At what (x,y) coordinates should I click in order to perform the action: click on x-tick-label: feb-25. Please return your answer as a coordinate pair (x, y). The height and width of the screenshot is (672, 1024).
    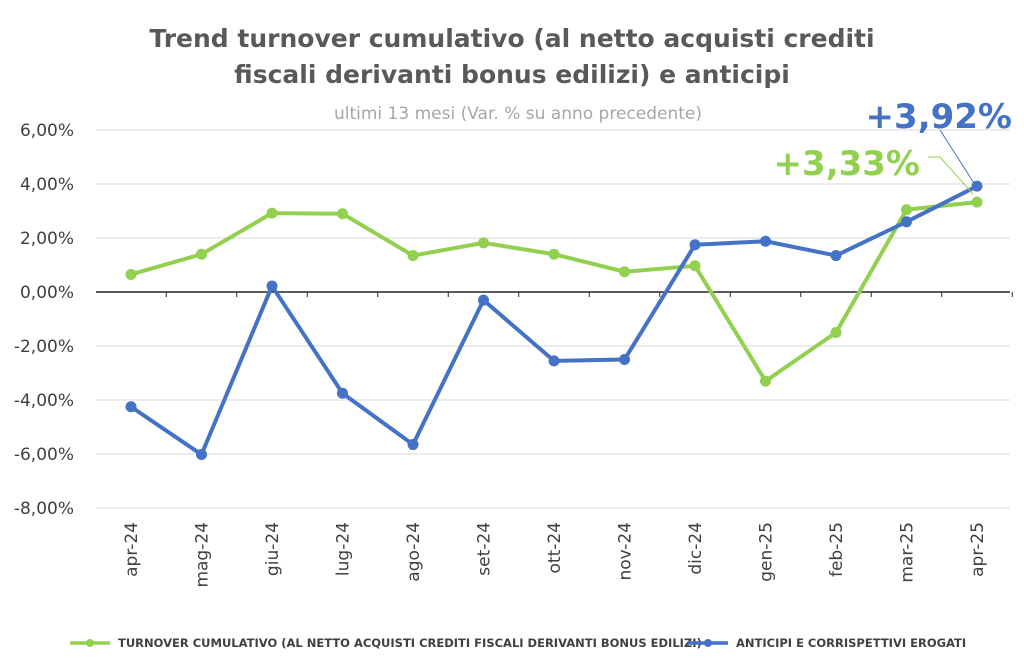
    Looking at the image, I should click on (837, 549).